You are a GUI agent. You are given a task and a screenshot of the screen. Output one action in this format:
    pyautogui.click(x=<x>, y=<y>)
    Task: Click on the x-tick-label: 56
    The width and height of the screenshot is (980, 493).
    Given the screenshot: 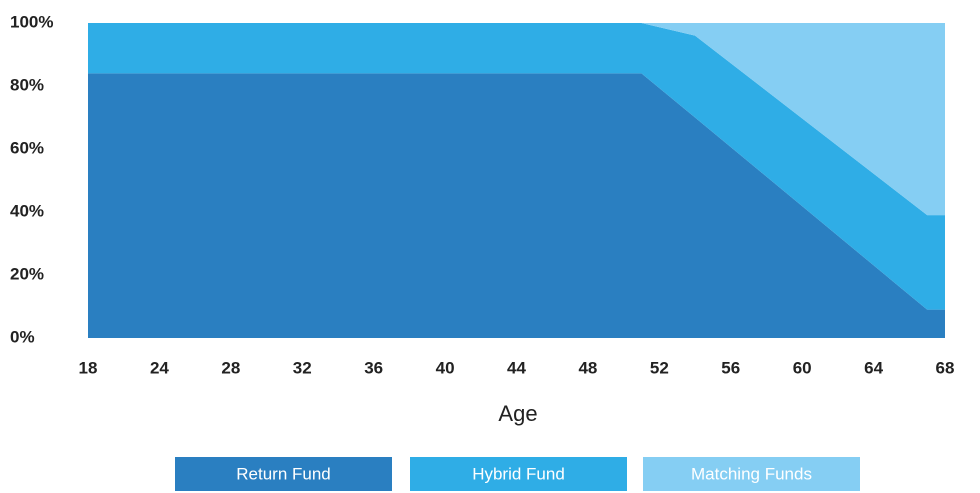 What is the action you would take?
    pyautogui.click(x=730, y=367)
    